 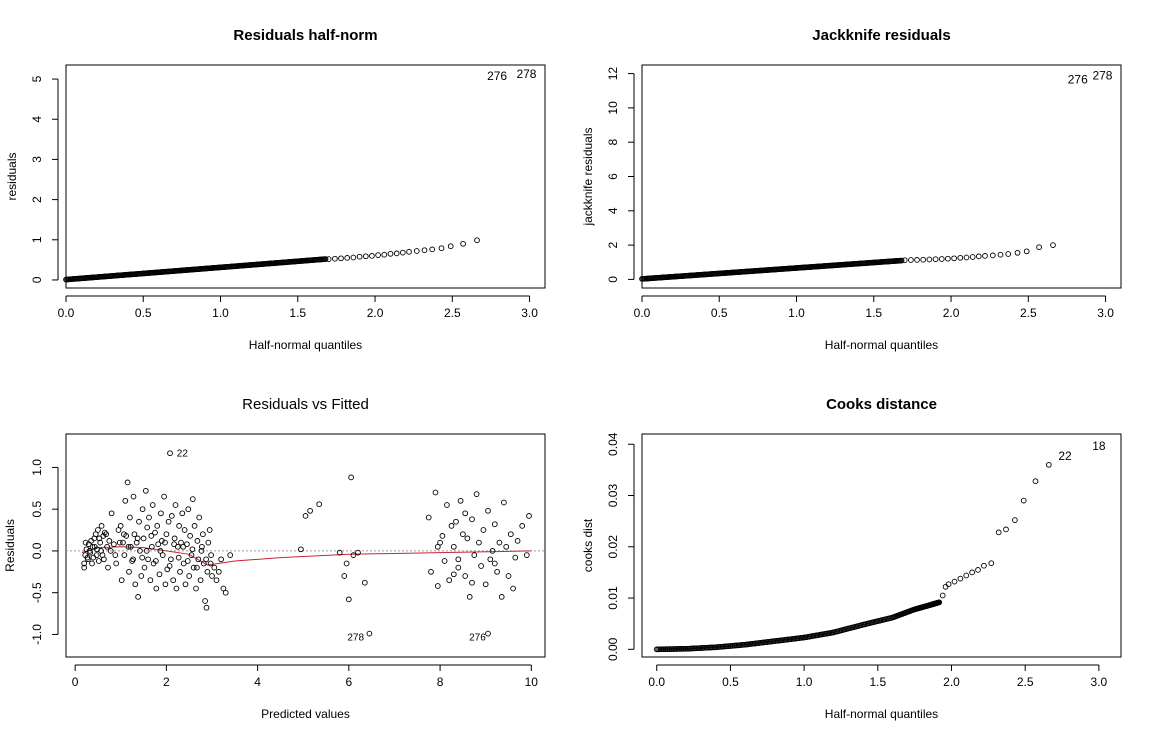 What do you see at coordinates (305, 345) in the screenshot?
I see `x-axis-label: Half-normal quantiles` at bounding box center [305, 345].